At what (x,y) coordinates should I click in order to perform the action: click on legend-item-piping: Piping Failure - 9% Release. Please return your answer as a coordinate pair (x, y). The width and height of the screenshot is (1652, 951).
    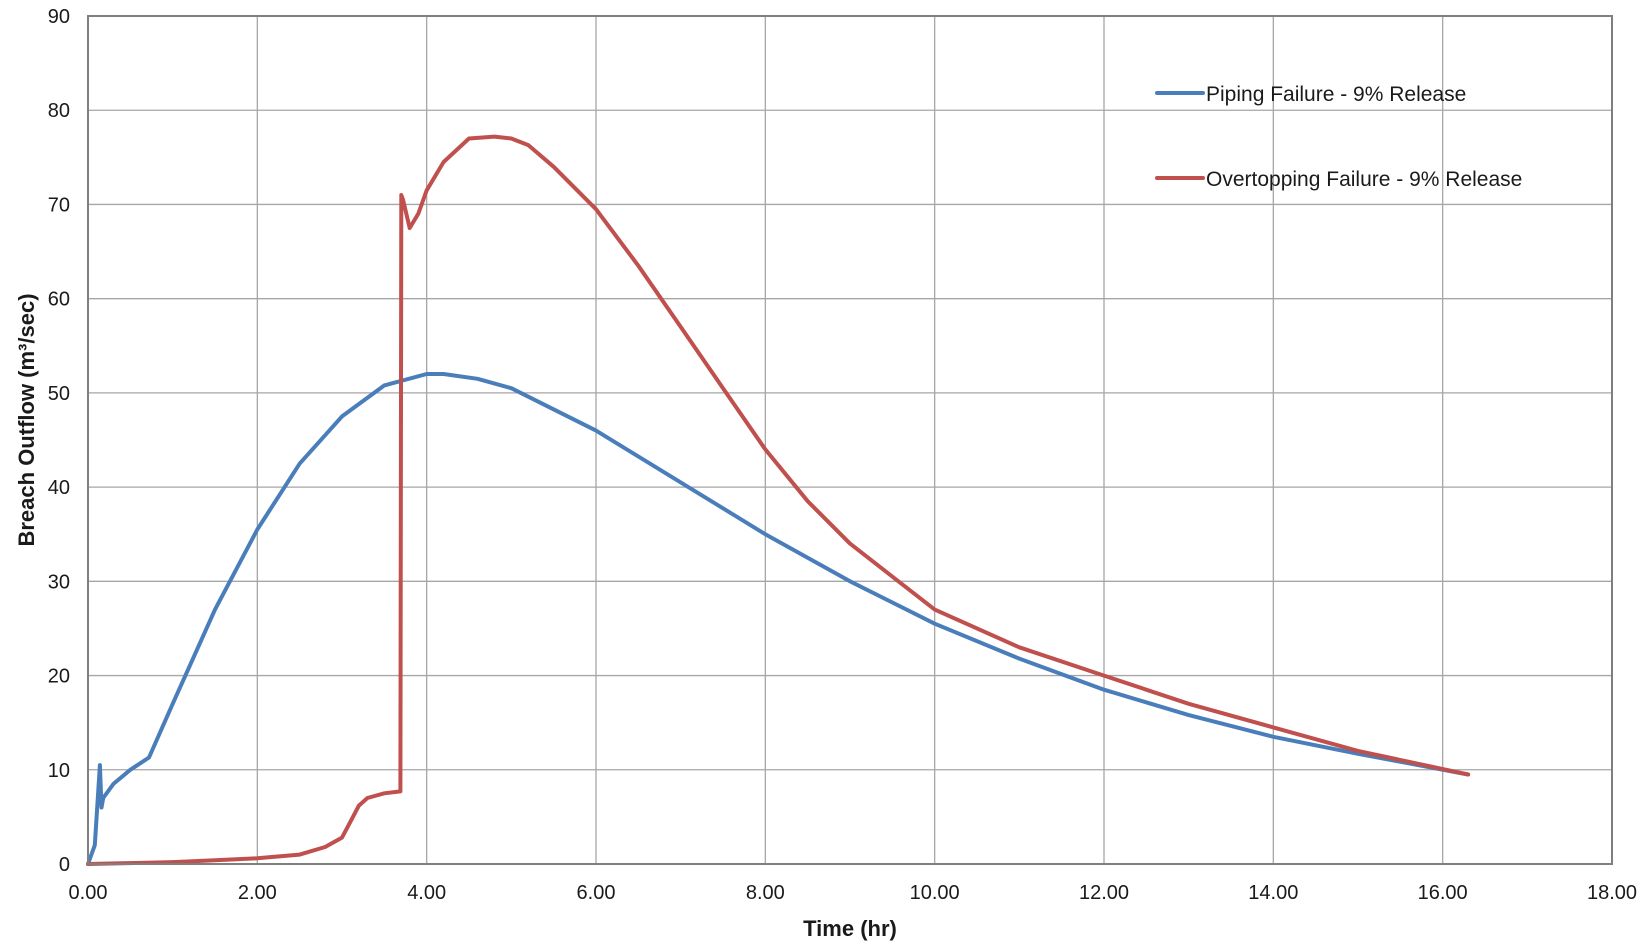
    Looking at the image, I should click on (1310, 94).